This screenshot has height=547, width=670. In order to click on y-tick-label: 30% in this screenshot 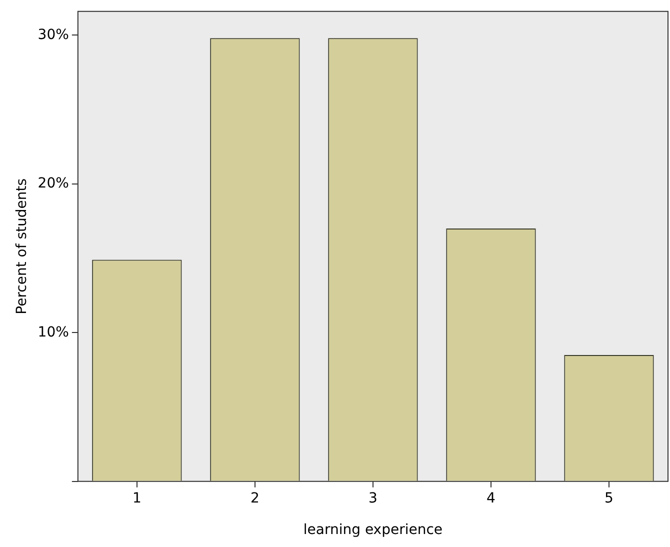, I will do `click(53, 34)`.